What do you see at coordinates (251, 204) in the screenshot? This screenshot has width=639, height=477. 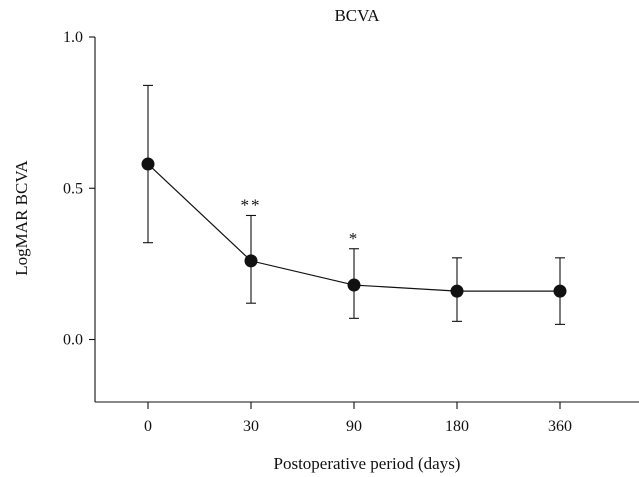 I see `significance-marker: **` at bounding box center [251, 204].